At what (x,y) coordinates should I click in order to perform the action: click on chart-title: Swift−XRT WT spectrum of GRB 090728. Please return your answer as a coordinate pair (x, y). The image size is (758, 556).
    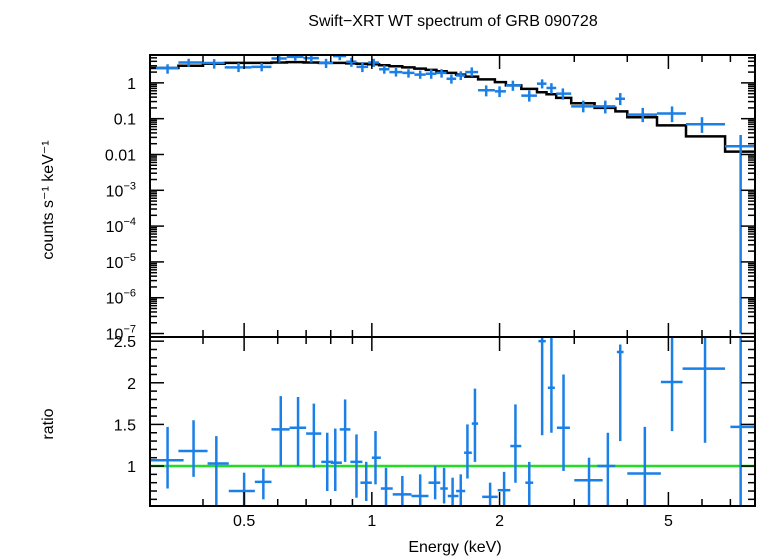
    Looking at the image, I should click on (453, 21).